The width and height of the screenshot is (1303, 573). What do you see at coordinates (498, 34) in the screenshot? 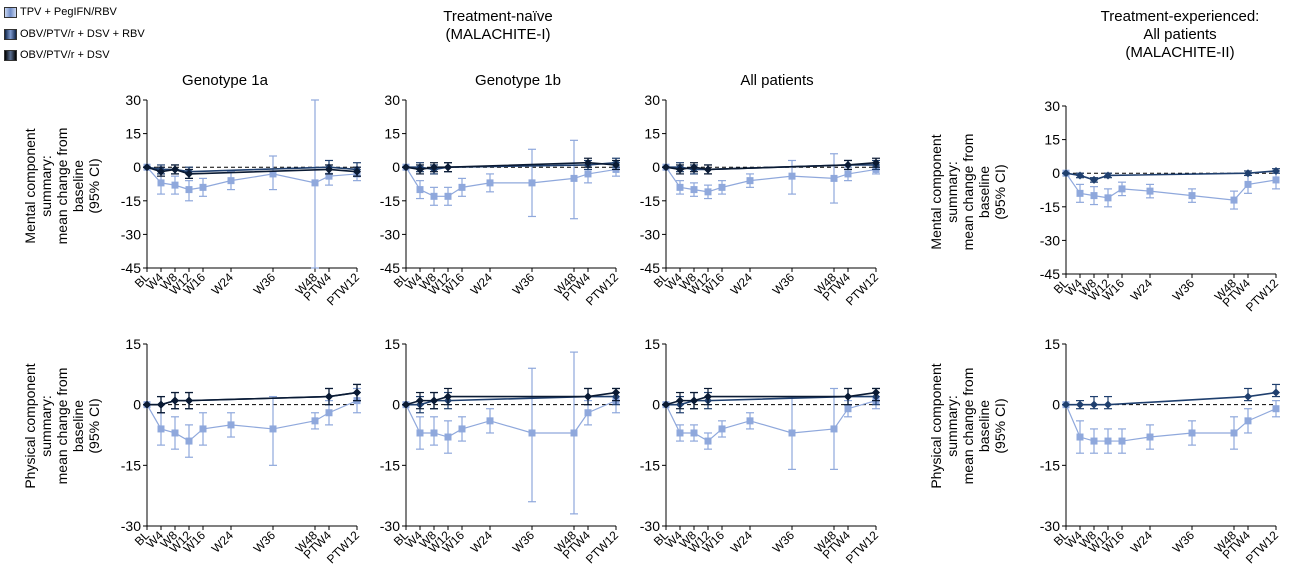
I see `header-naive-line2: (MALACHITE-I)` at bounding box center [498, 34].